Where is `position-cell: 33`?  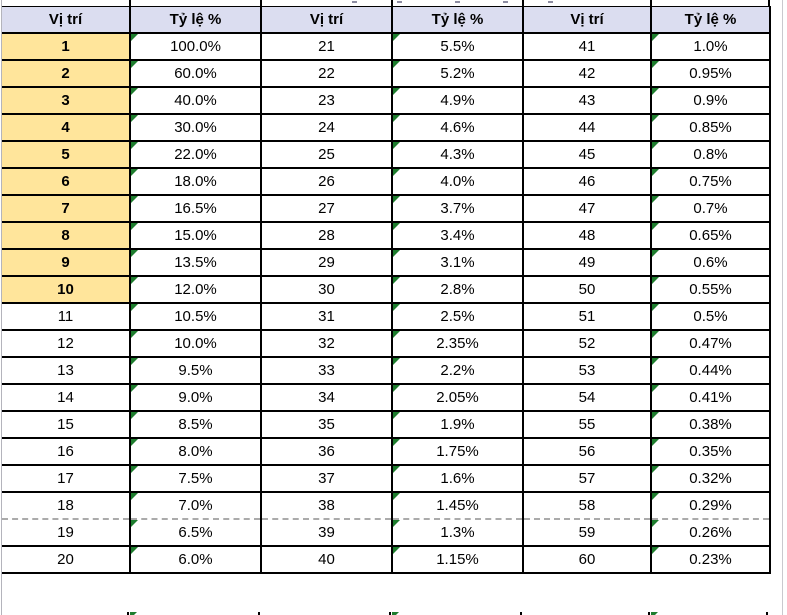 position-cell: 33 is located at coordinates (327, 370).